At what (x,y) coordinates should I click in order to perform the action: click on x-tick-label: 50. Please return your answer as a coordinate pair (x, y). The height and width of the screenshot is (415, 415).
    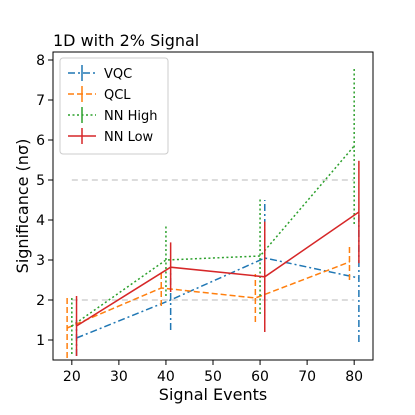
    Looking at the image, I should click on (213, 377).